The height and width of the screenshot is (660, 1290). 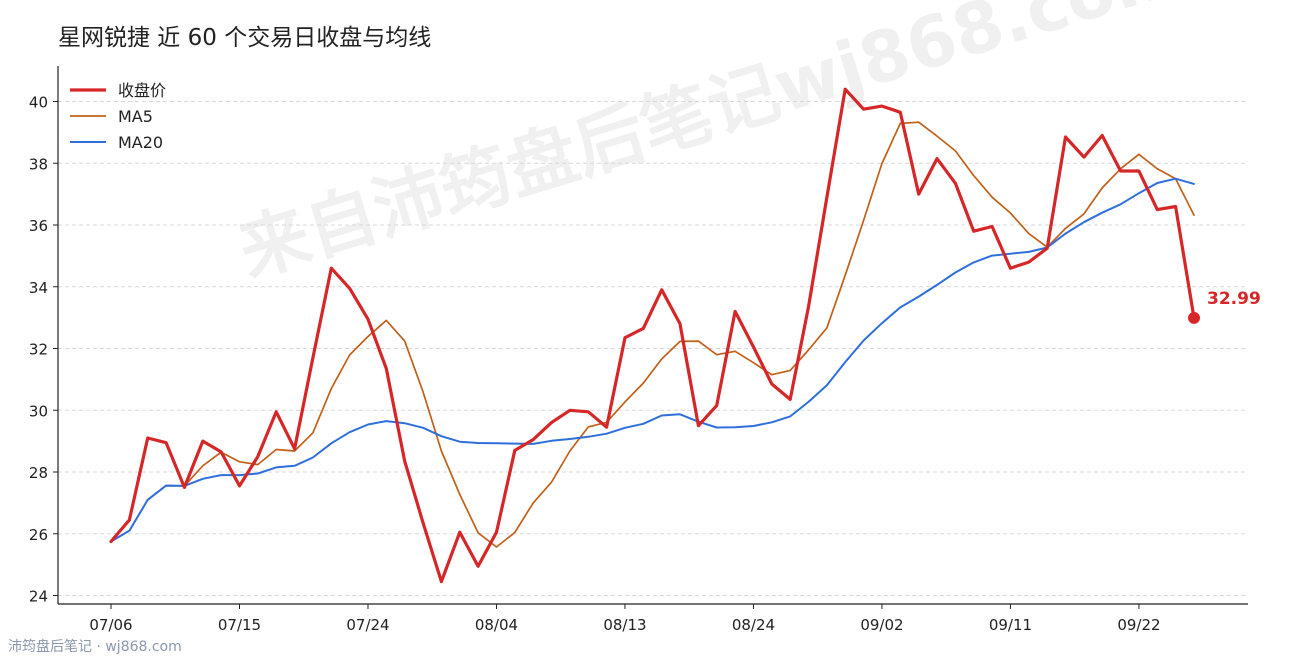 What do you see at coordinates (38, 473) in the screenshot?
I see `y-tick-label: 28` at bounding box center [38, 473].